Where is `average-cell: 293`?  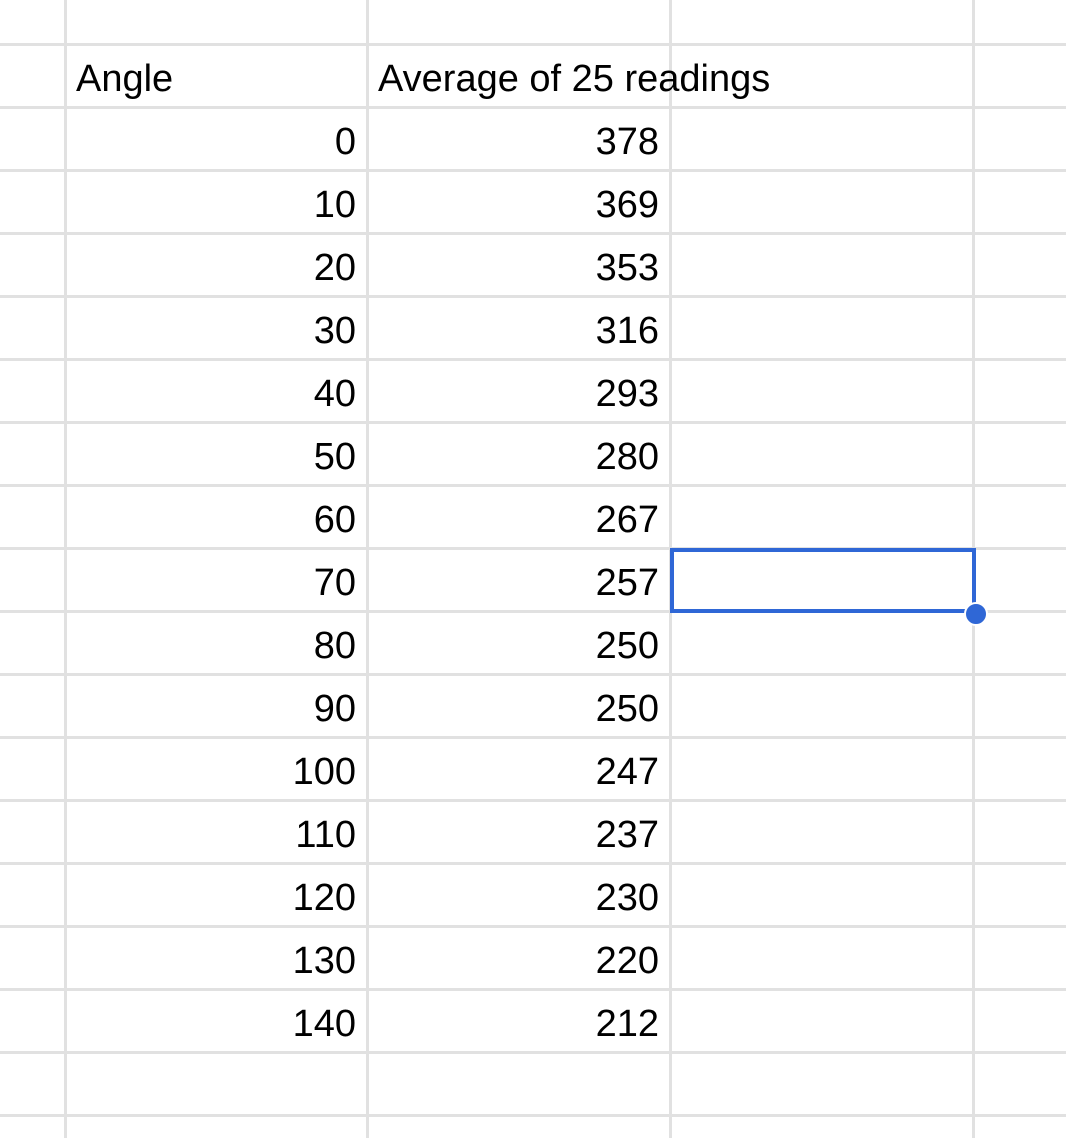 average-cell: 293 is located at coordinates (627, 394).